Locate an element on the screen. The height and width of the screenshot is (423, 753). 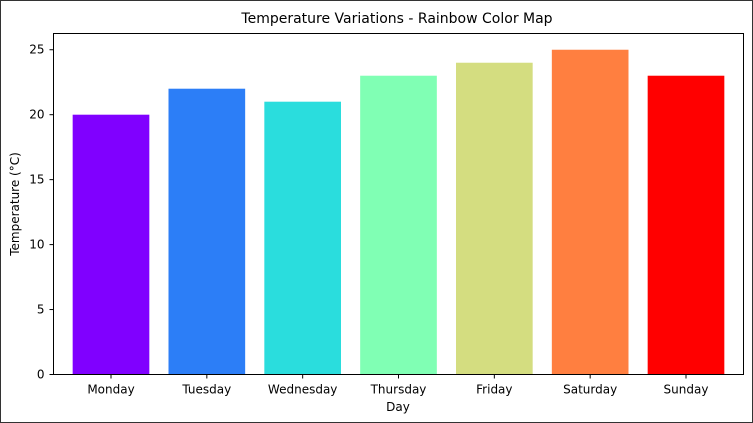
bar-sunday is located at coordinates (686, 225).